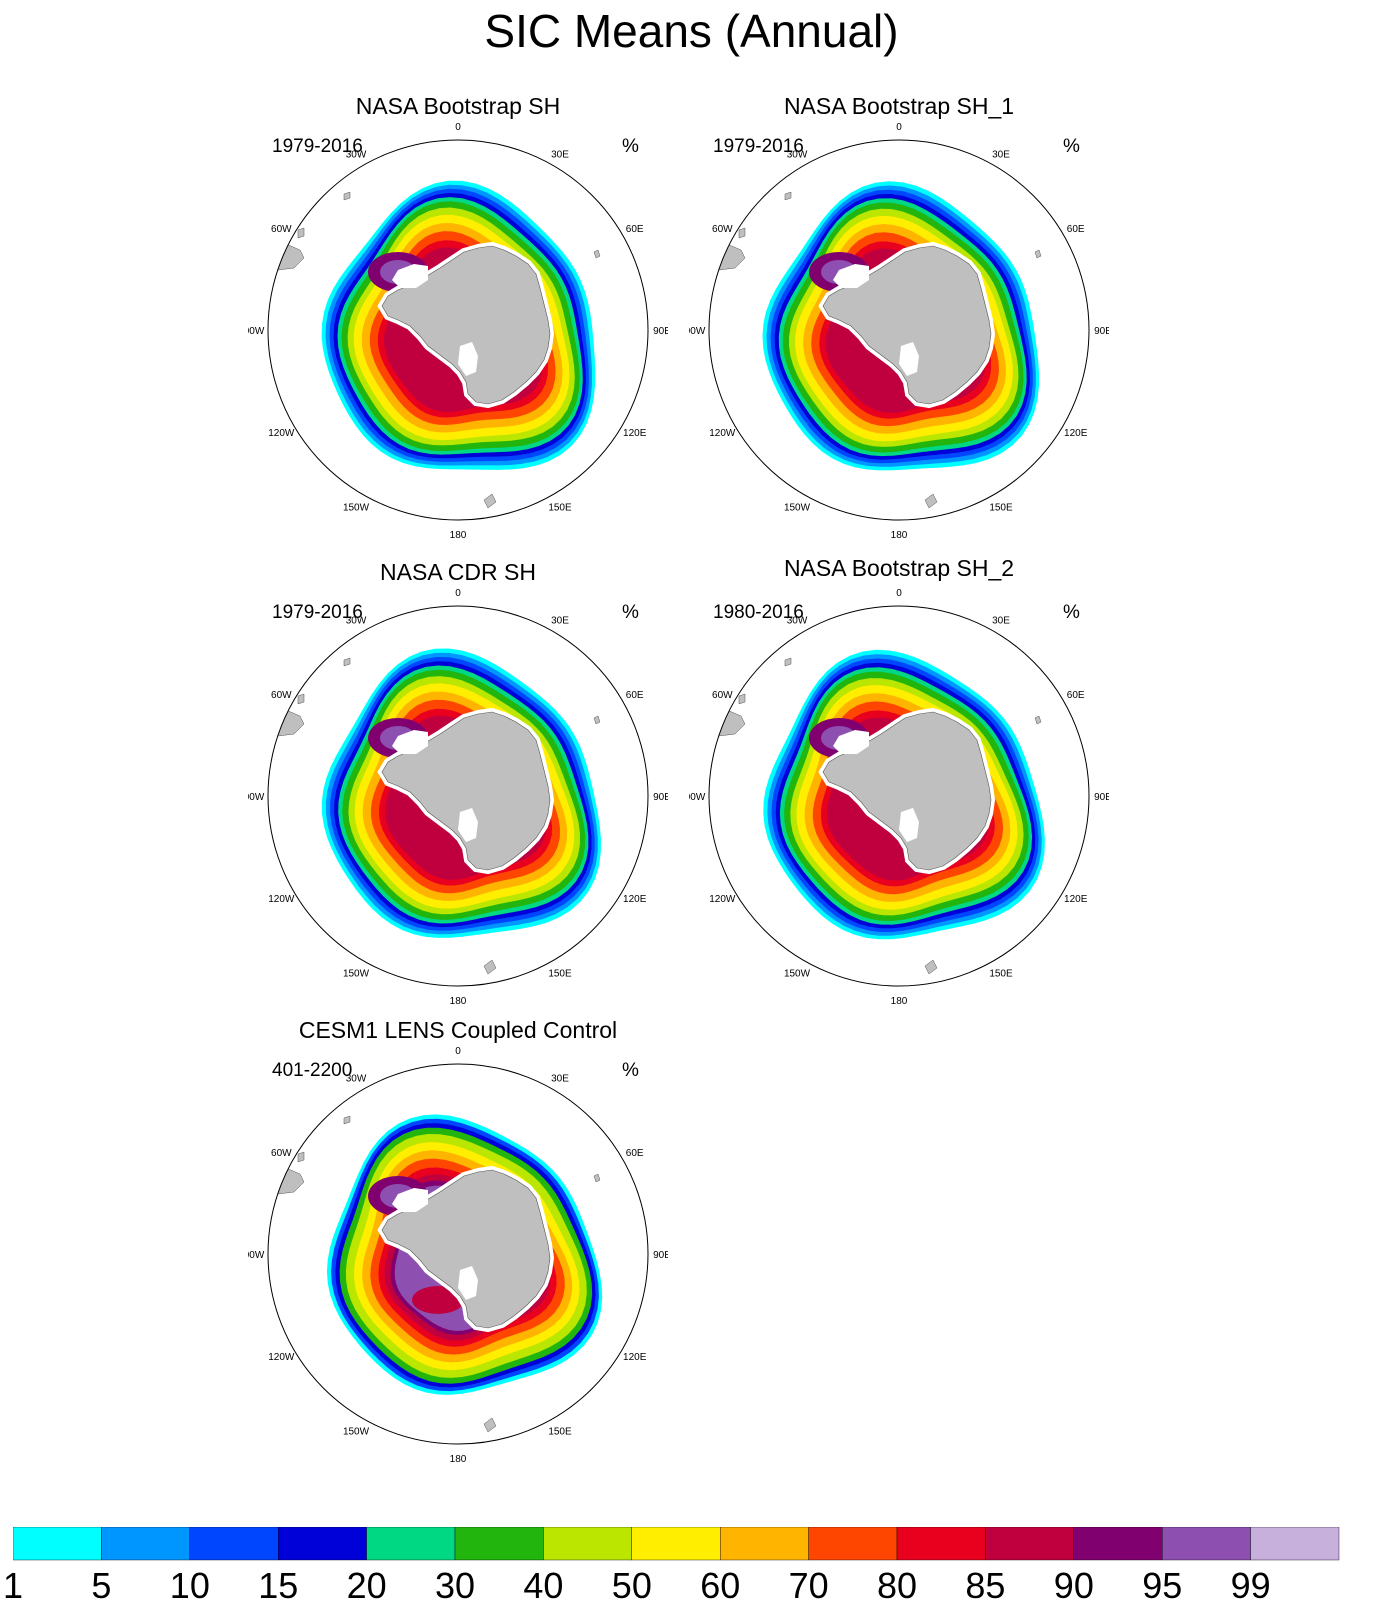 The height and width of the screenshot is (1609, 1383). I want to click on colorbar-tick-label: 10, so click(189, 1585).